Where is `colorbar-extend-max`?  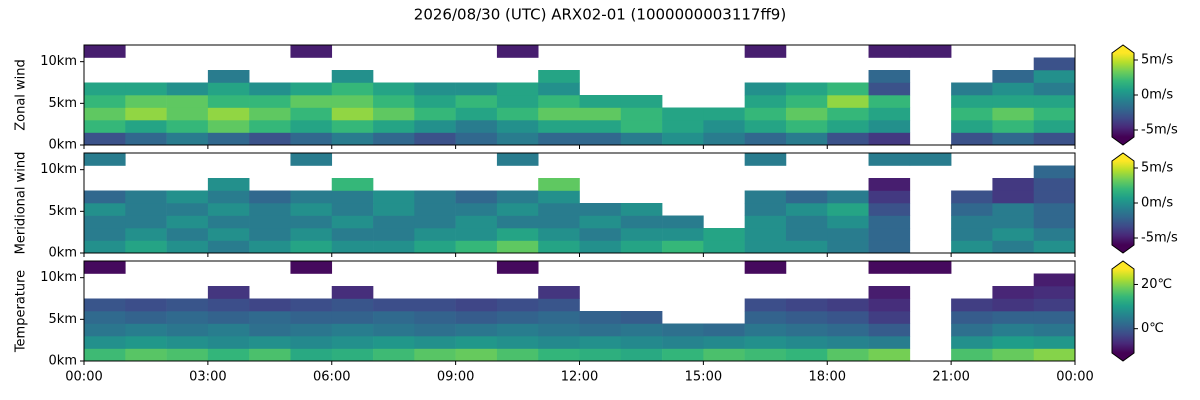 colorbar-extend-max is located at coordinates (1123, 265).